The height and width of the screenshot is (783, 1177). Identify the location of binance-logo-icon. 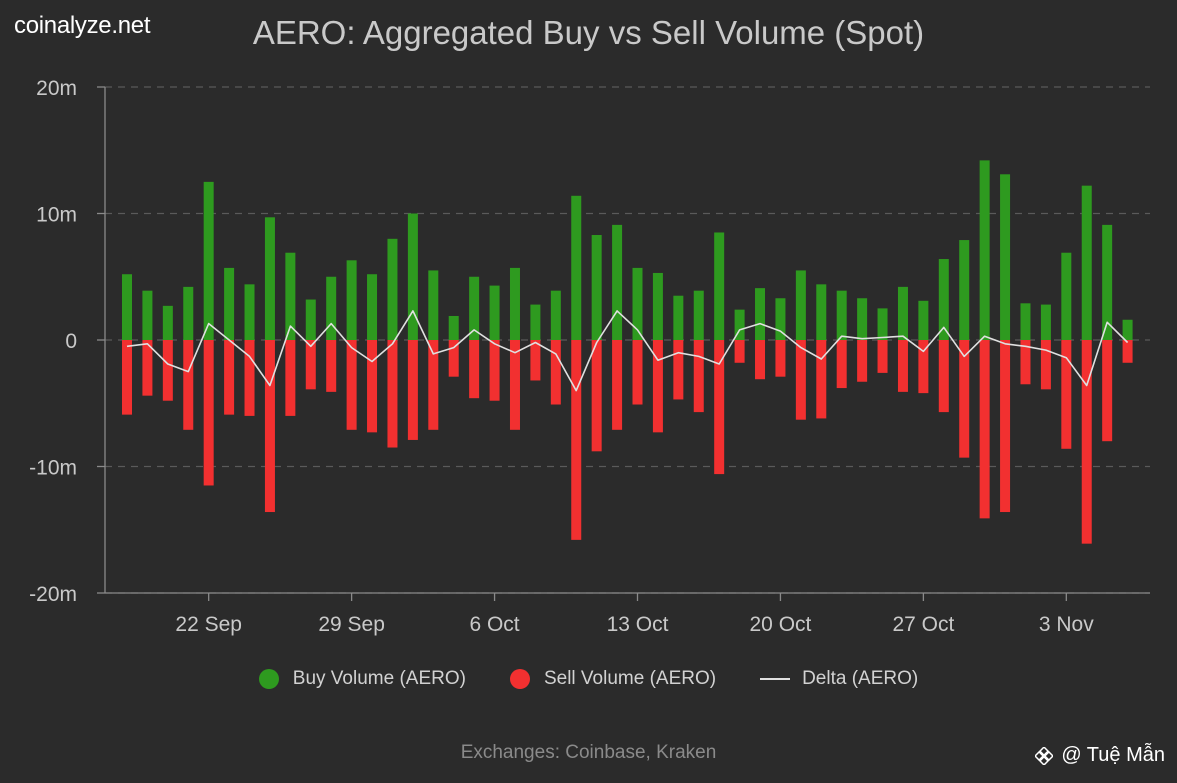
(1044, 755).